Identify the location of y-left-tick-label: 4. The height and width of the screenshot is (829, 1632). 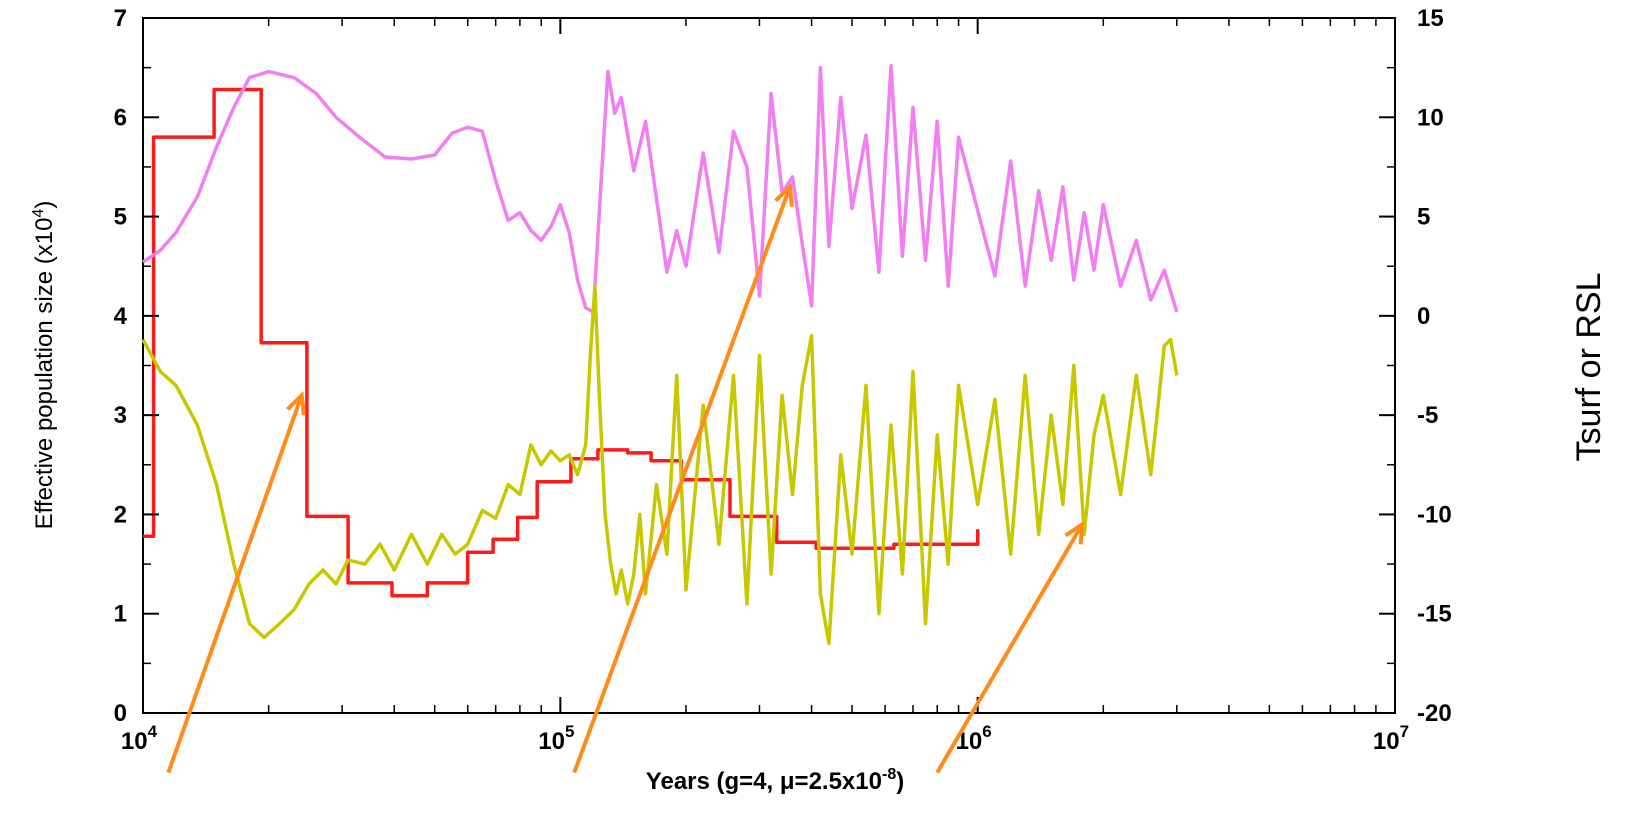
(121, 316).